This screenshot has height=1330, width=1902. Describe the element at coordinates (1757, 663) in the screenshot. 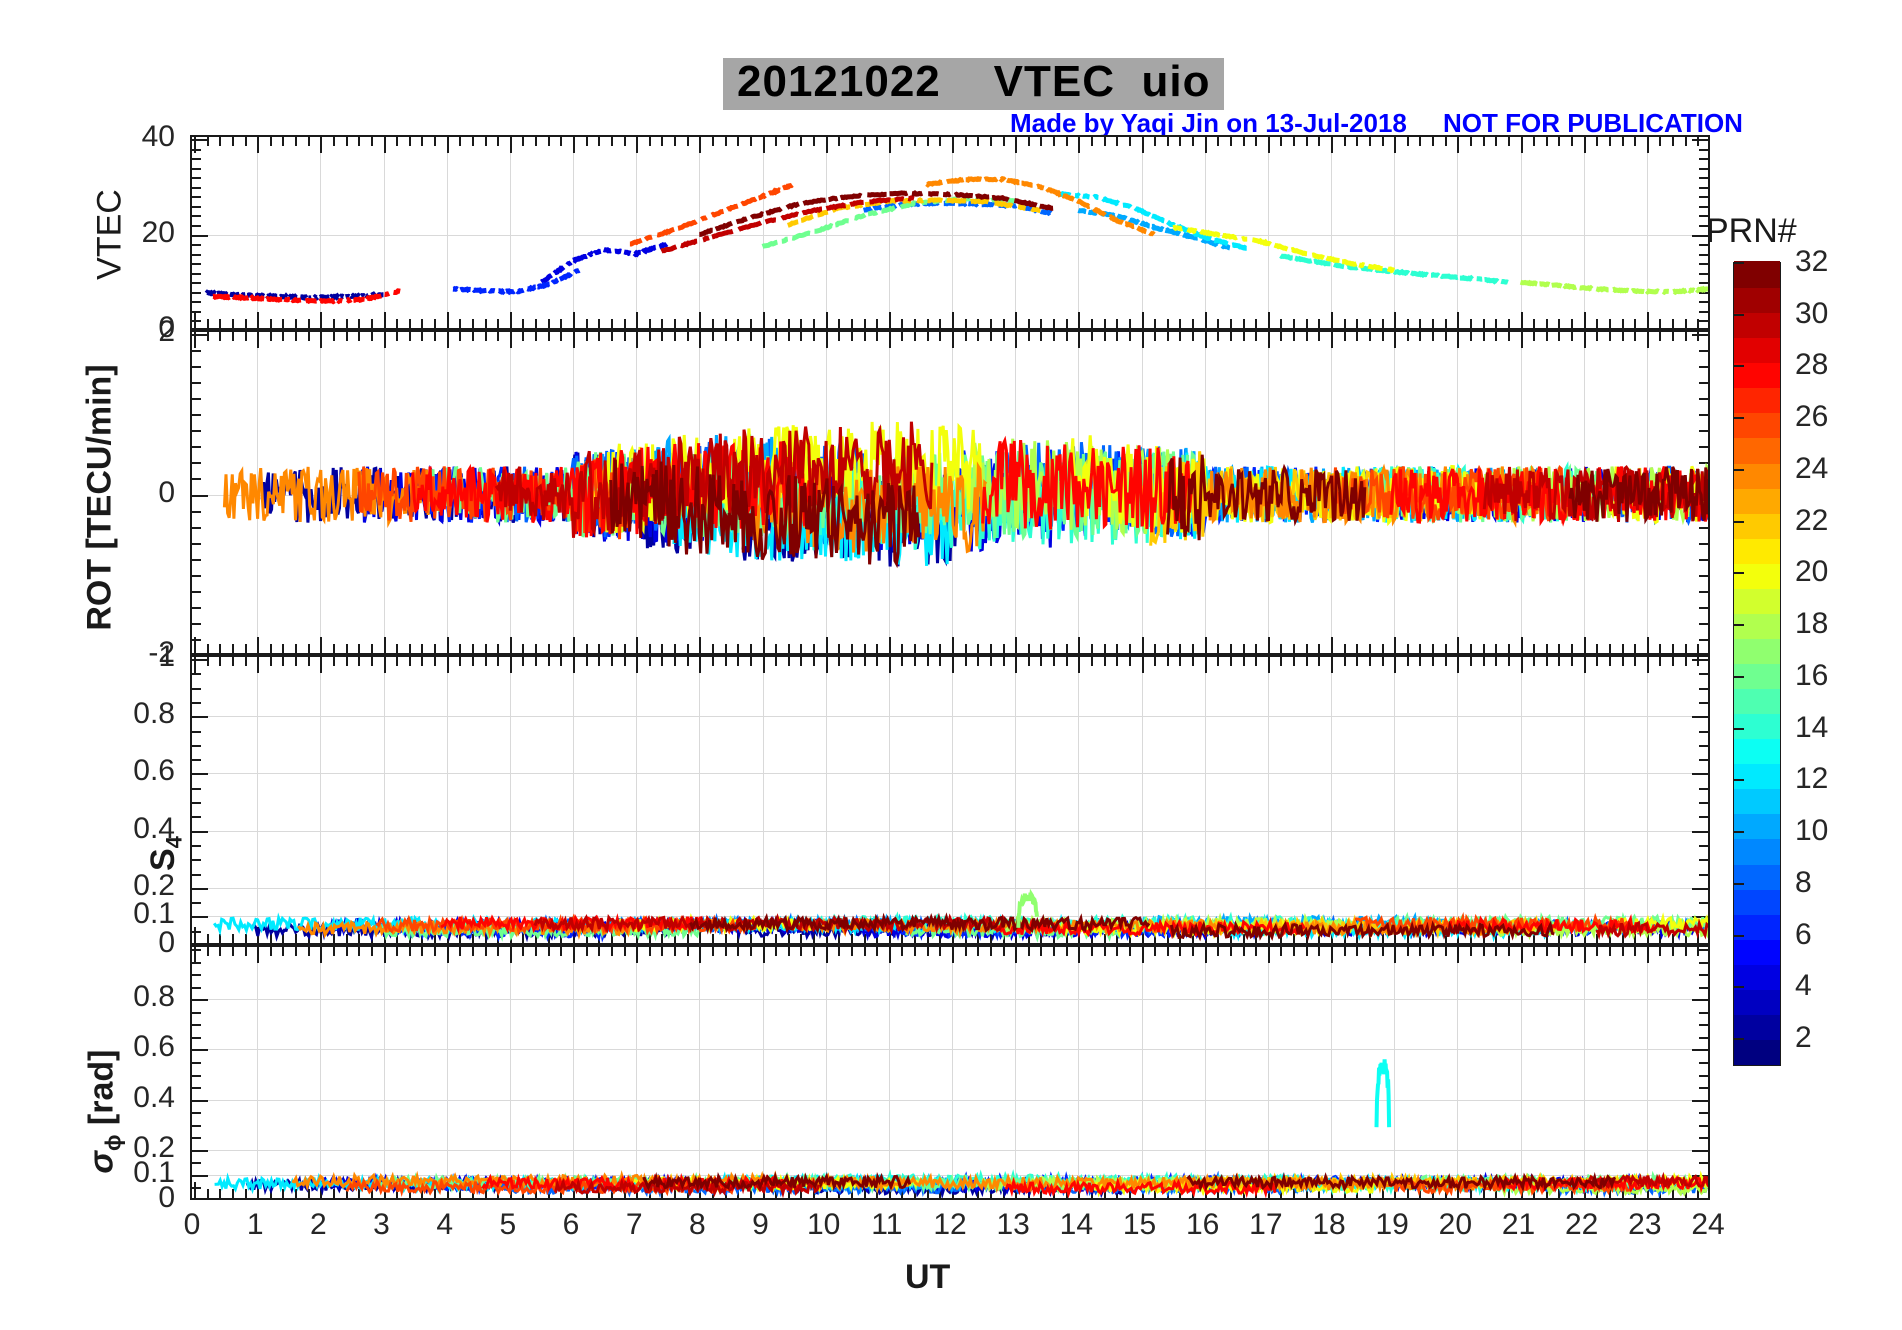

I see `colorbar` at that location.